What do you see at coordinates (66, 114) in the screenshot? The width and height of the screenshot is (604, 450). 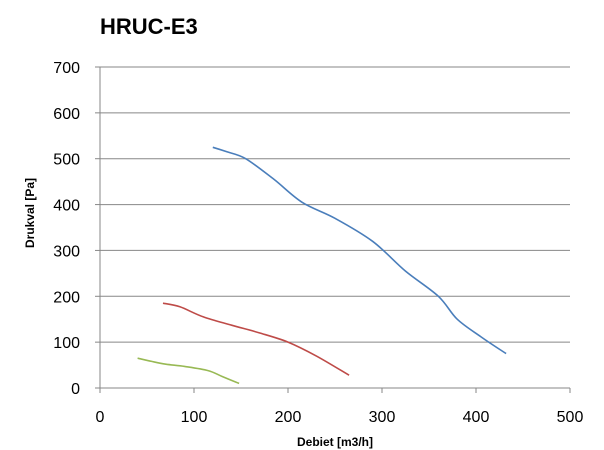 I see `y-tick-label: 600` at bounding box center [66, 114].